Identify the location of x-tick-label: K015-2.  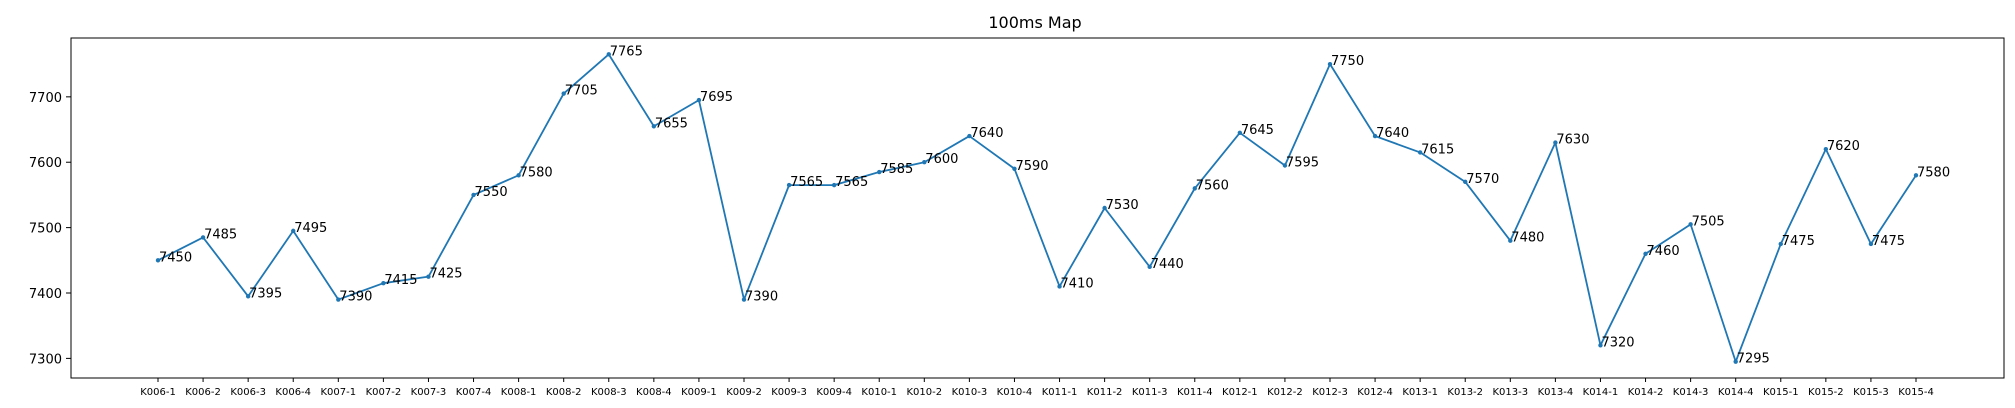
(1826, 392).